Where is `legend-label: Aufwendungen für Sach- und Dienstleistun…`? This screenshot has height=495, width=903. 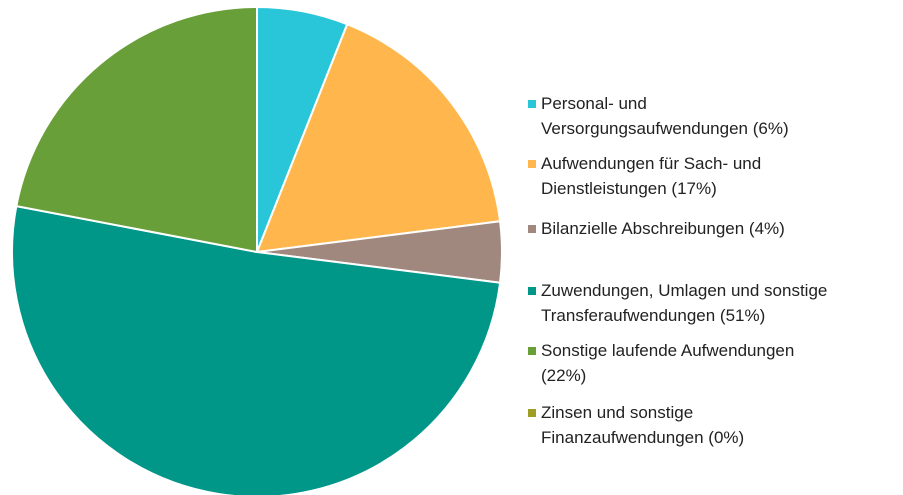 legend-label: Aufwendungen für Sach- und Dienstleistun… is located at coordinates (651, 176).